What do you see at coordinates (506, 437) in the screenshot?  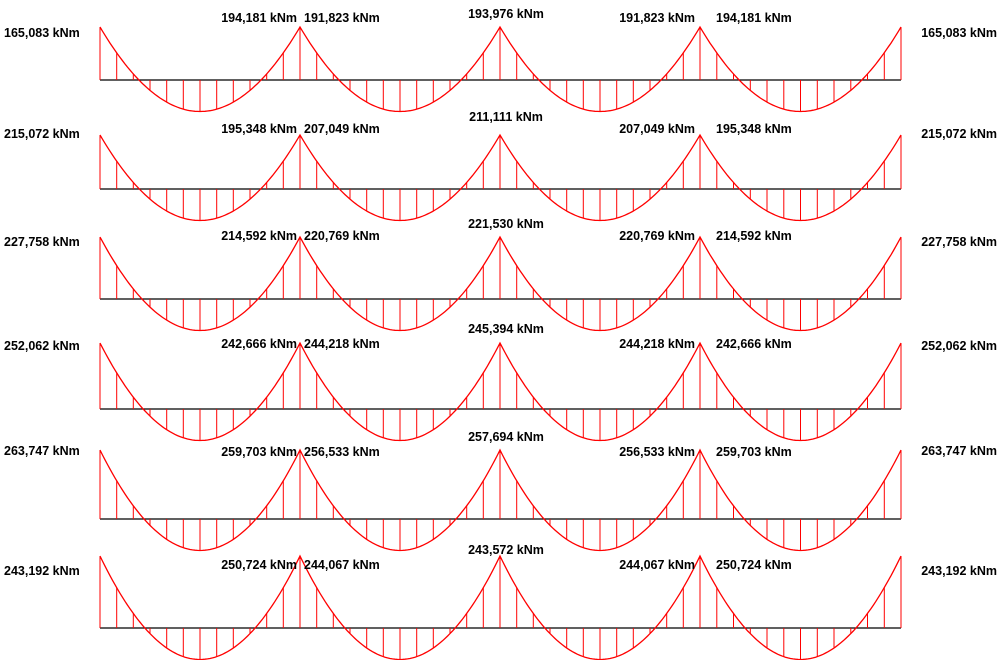 I see `support-moment-label: 257,694 kNm` at bounding box center [506, 437].